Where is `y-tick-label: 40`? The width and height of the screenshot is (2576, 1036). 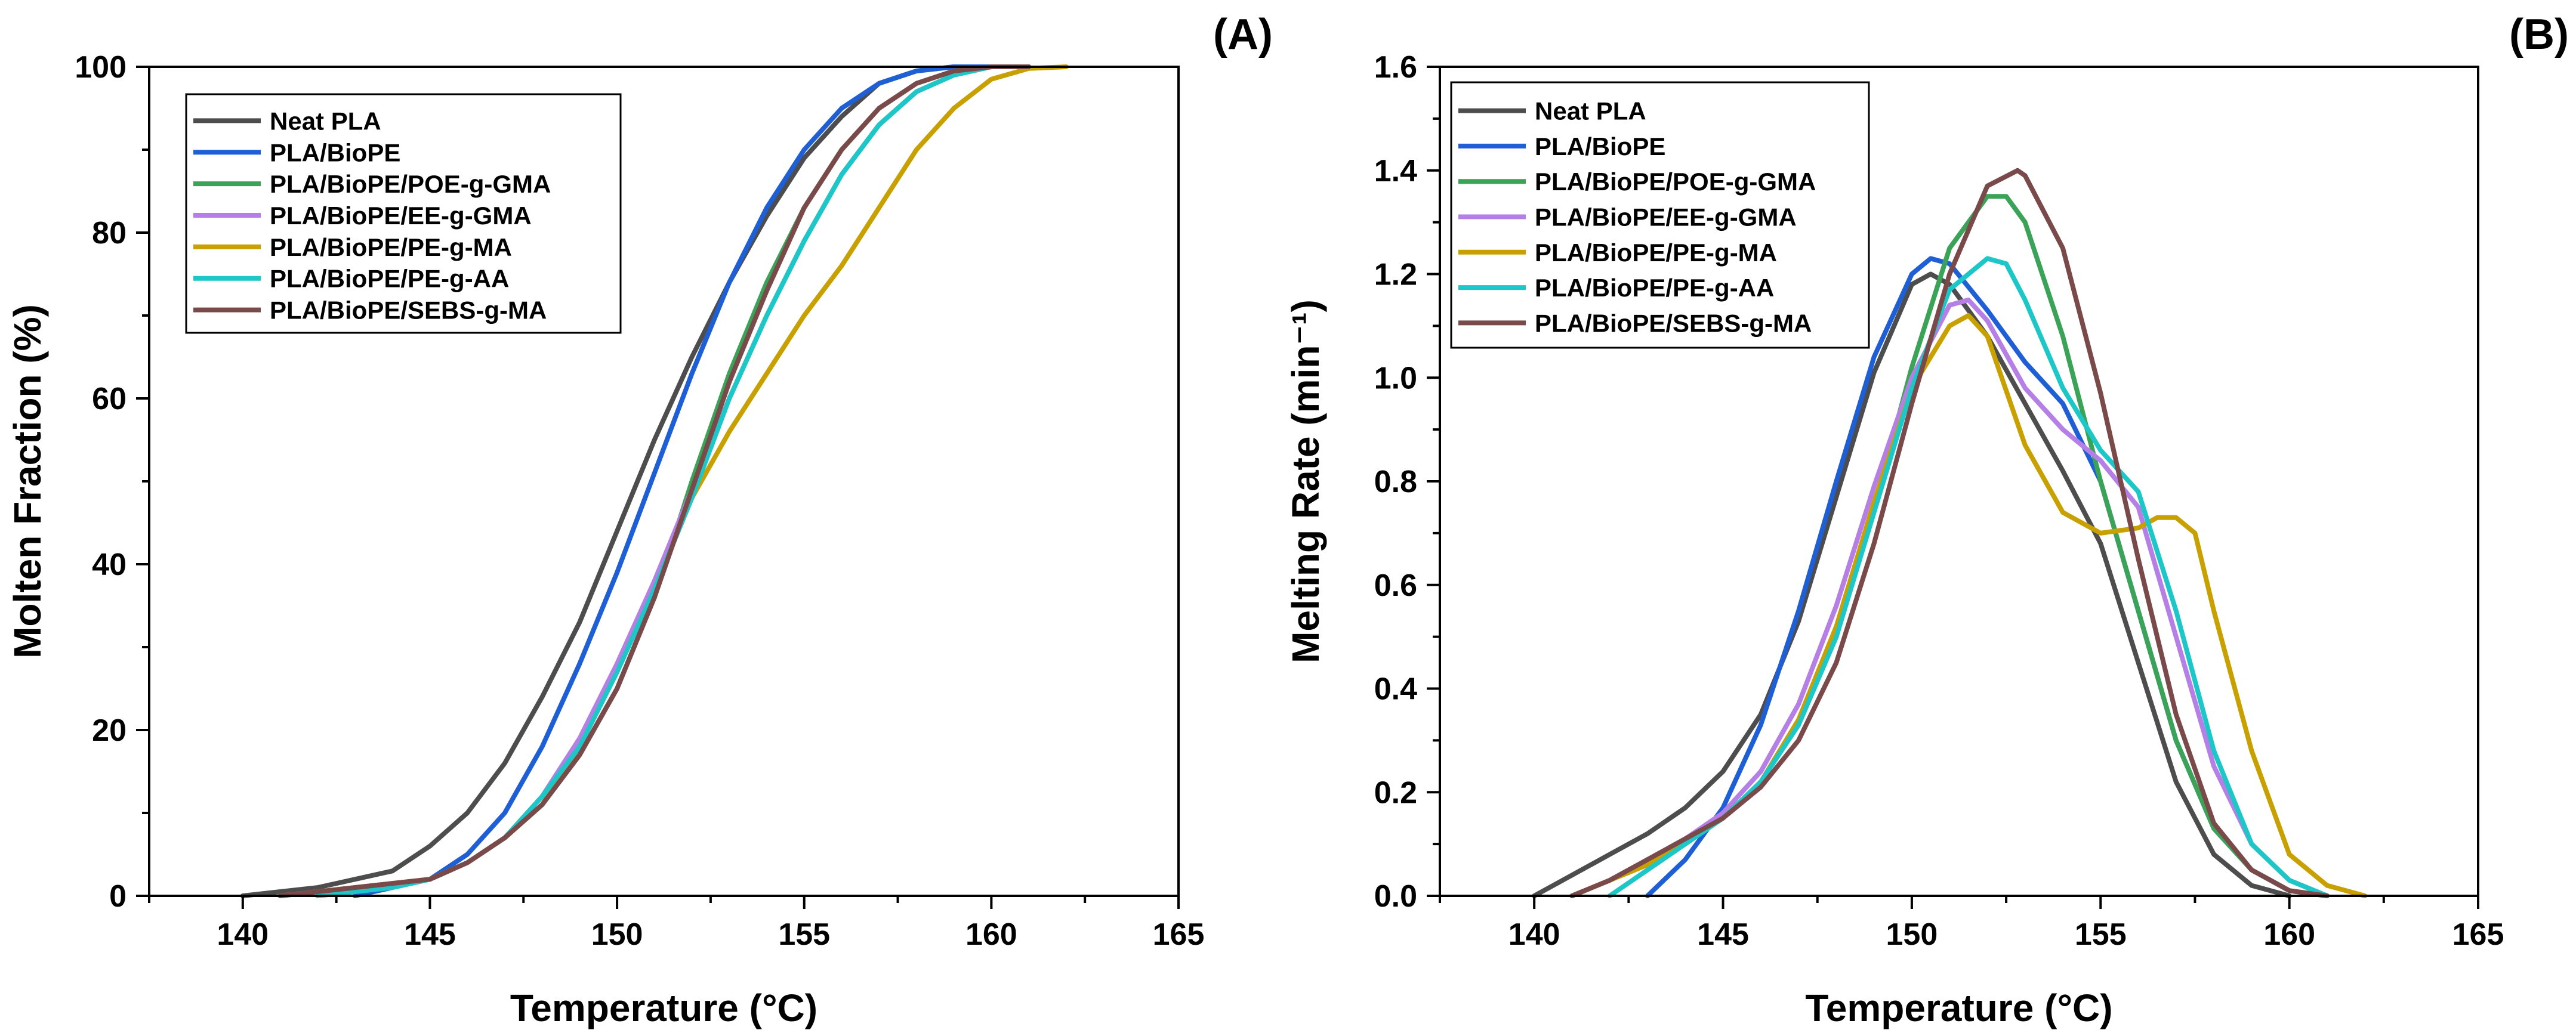 y-tick-label: 40 is located at coordinates (110, 565).